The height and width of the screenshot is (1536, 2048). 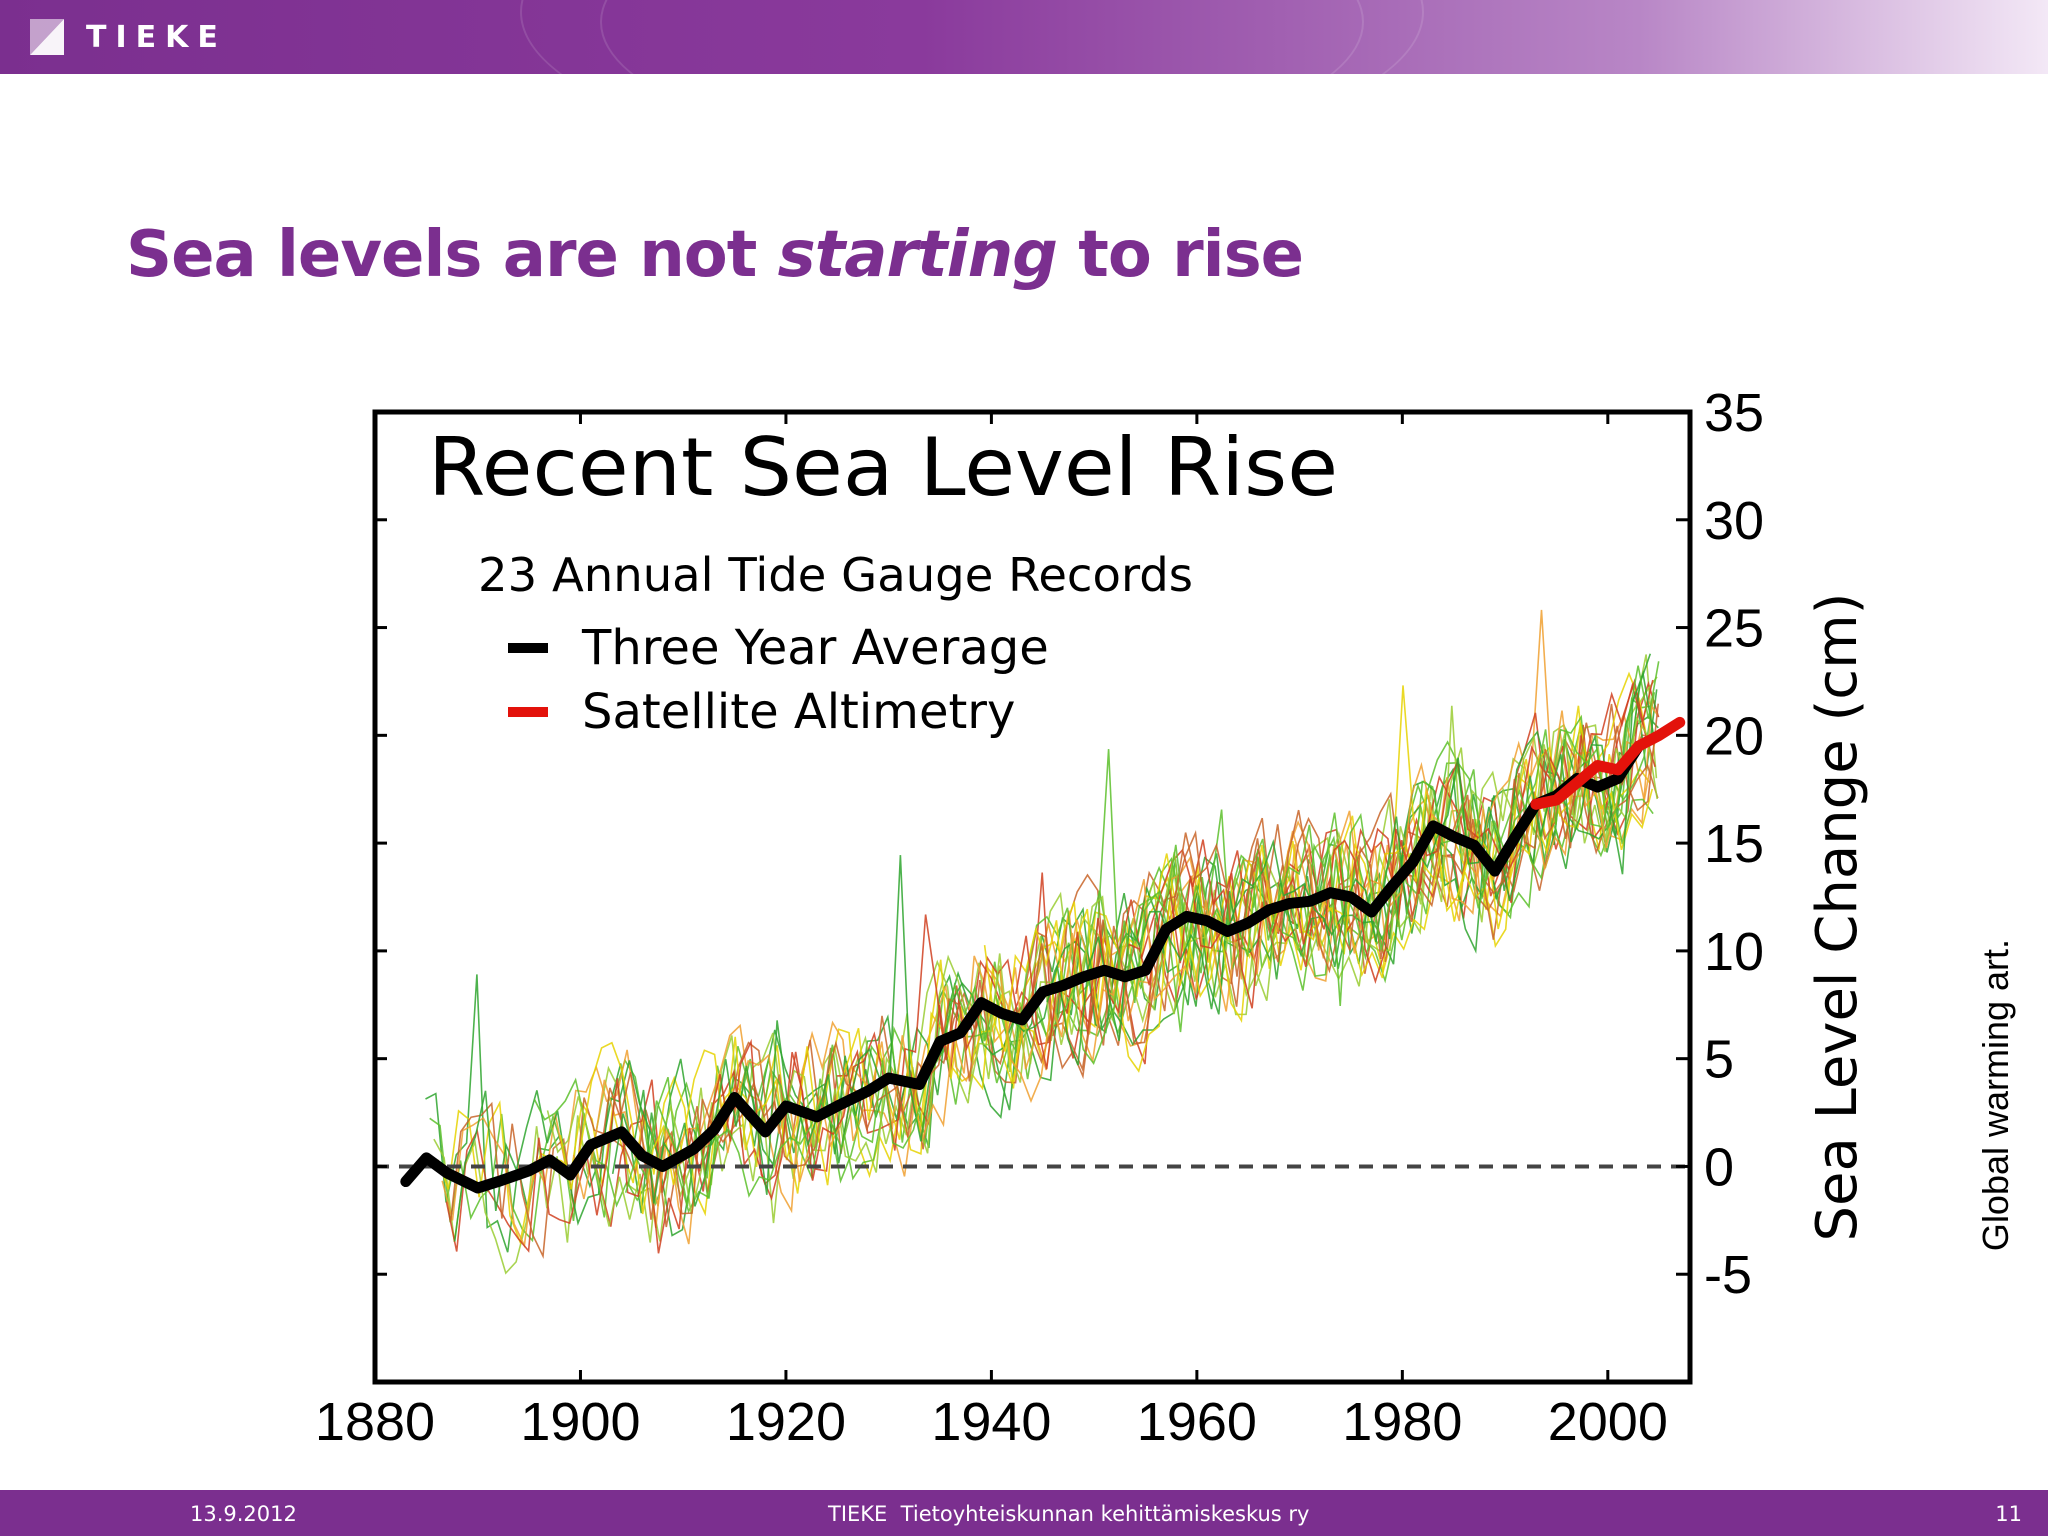 I want to click on footer-date: 13.9.2012, so click(x=243, y=1514).